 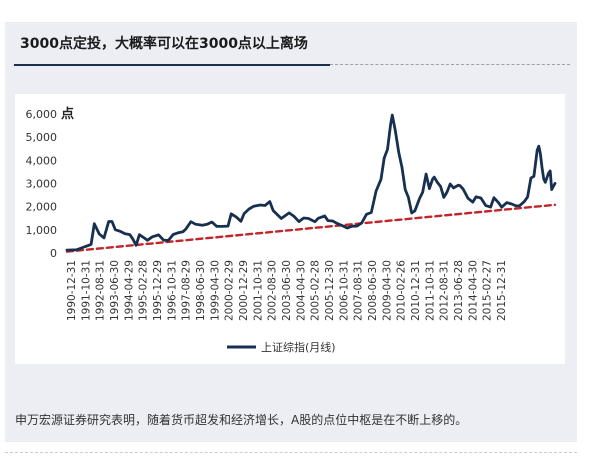 I want to click on legend-label: 上证综指(月线), so click(x=298, y=347).